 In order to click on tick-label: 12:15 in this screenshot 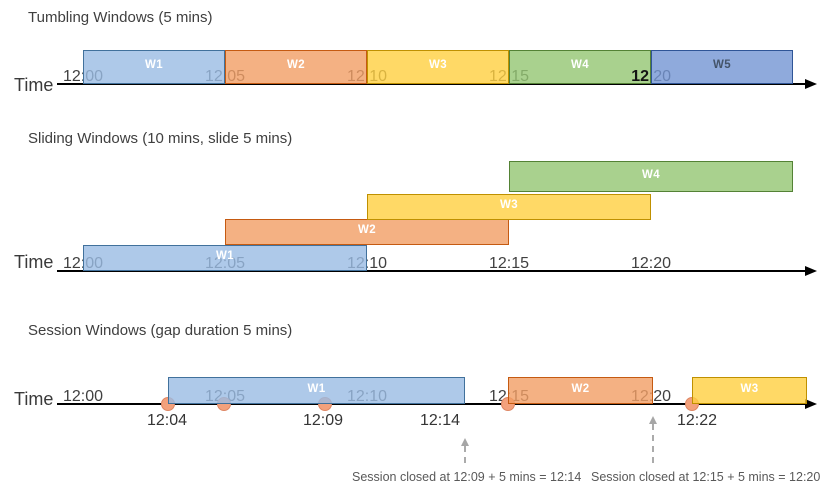, I will do `click(509, 263)`.